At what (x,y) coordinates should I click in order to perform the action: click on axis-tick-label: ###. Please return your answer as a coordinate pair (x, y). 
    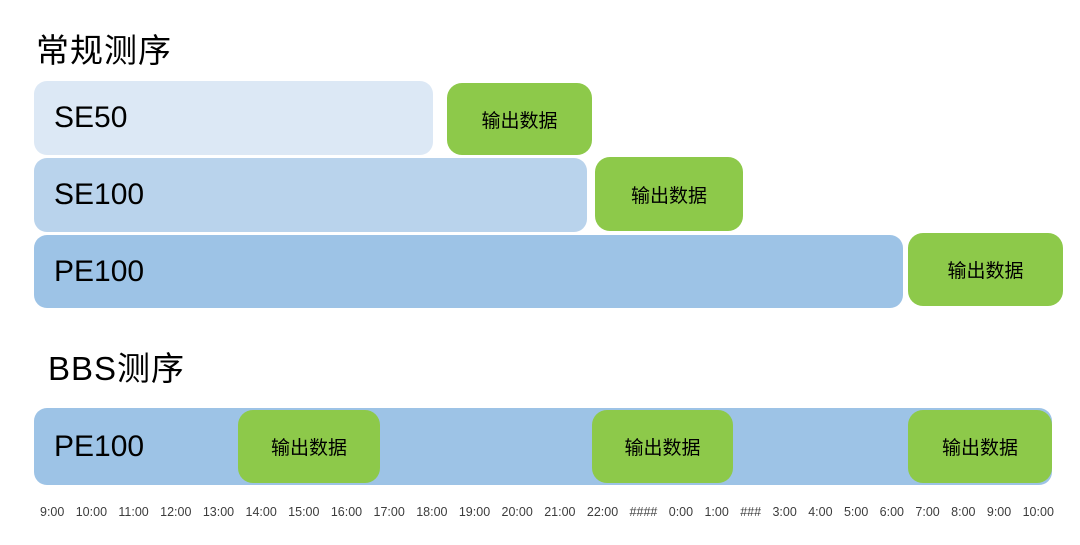
    Looking at the image, I should click on (751, 512).